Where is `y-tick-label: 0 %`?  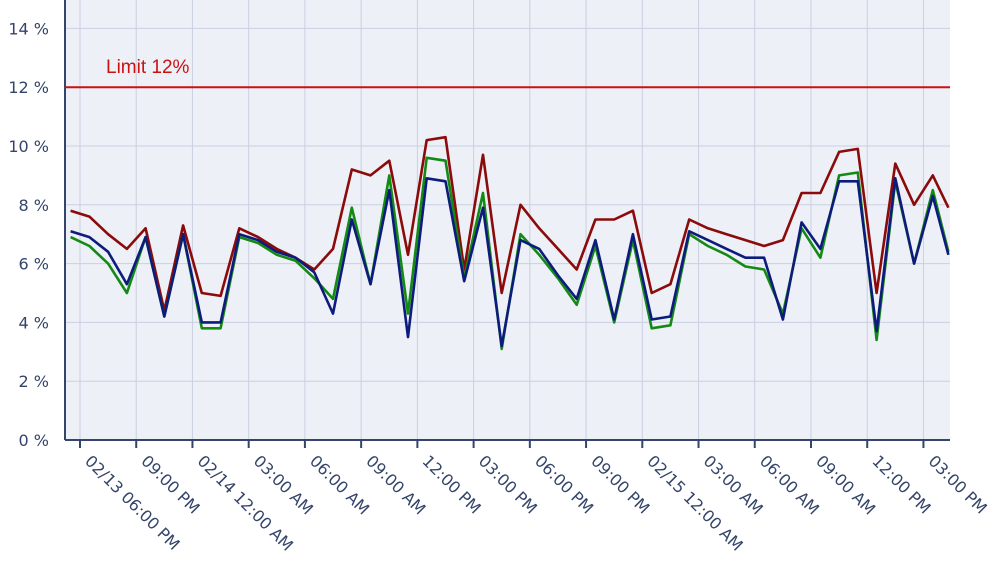 y-tick-label: 0 % is located at coordinates (34, 440).